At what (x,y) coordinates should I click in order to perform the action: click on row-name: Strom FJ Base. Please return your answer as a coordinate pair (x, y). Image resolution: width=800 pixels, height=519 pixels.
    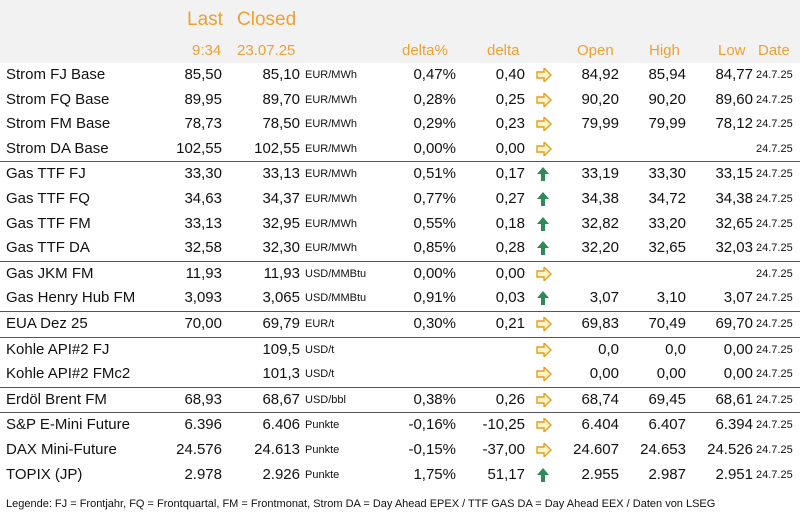
    Looking at the image, I should click on (56, 74).